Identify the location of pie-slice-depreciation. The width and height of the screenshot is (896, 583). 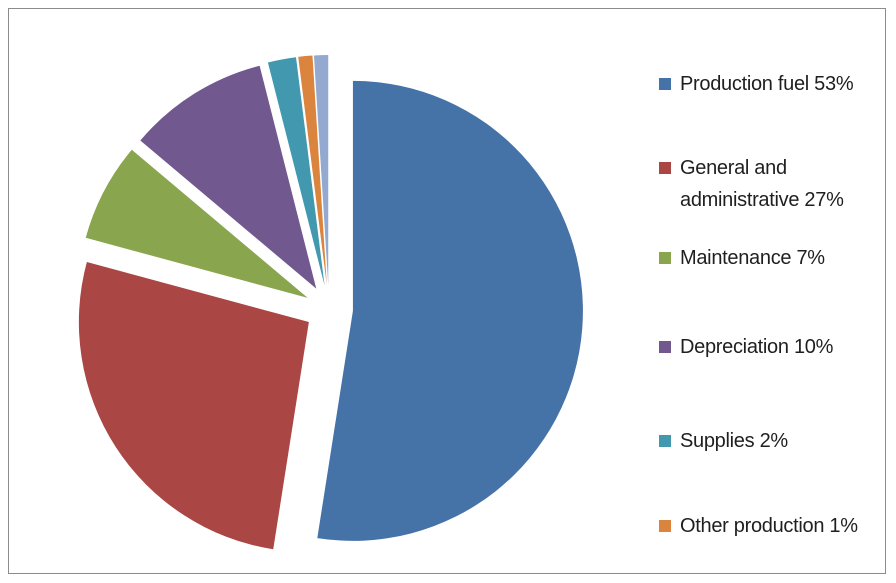
(228, 177).